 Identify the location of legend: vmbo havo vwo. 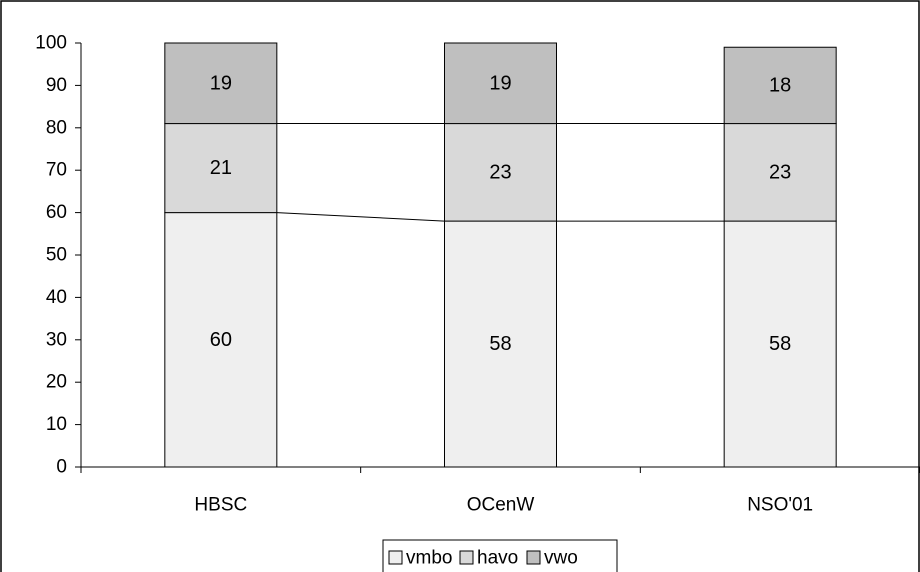
(500, 555).